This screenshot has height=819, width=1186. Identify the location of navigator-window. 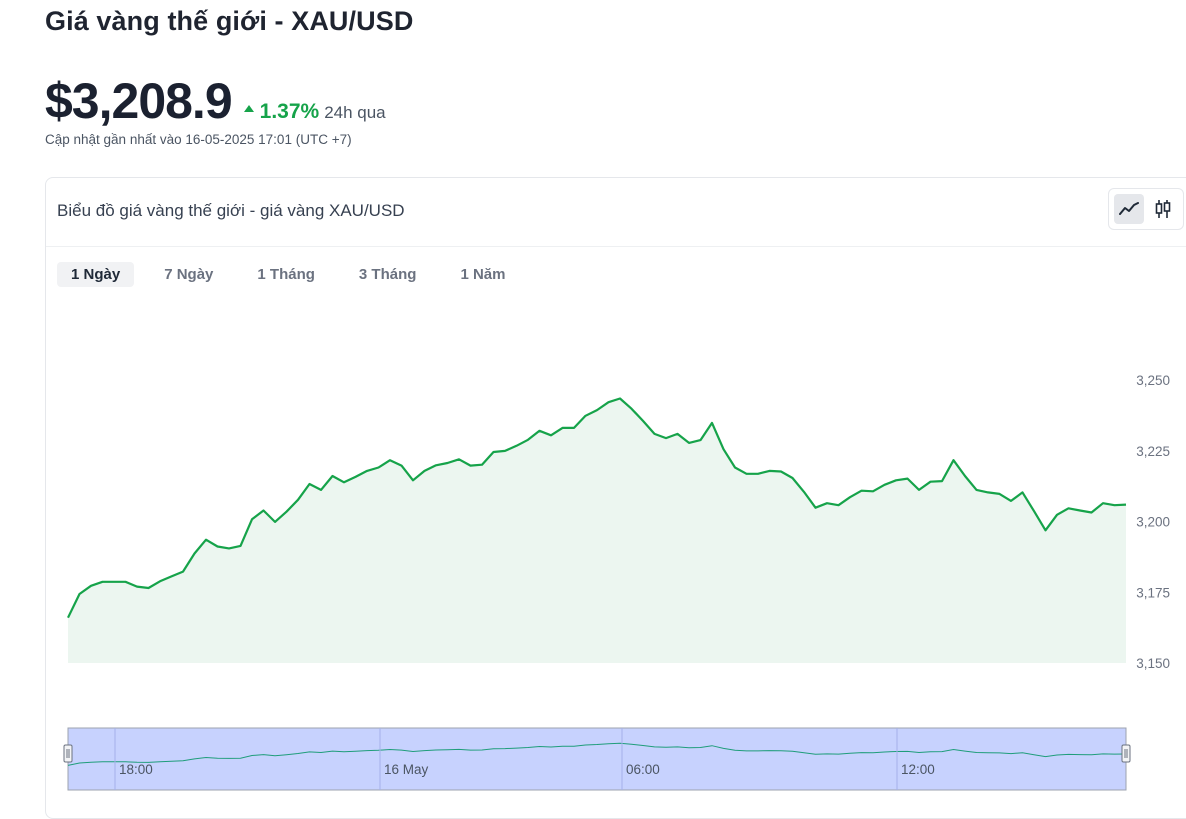
(597, 759).